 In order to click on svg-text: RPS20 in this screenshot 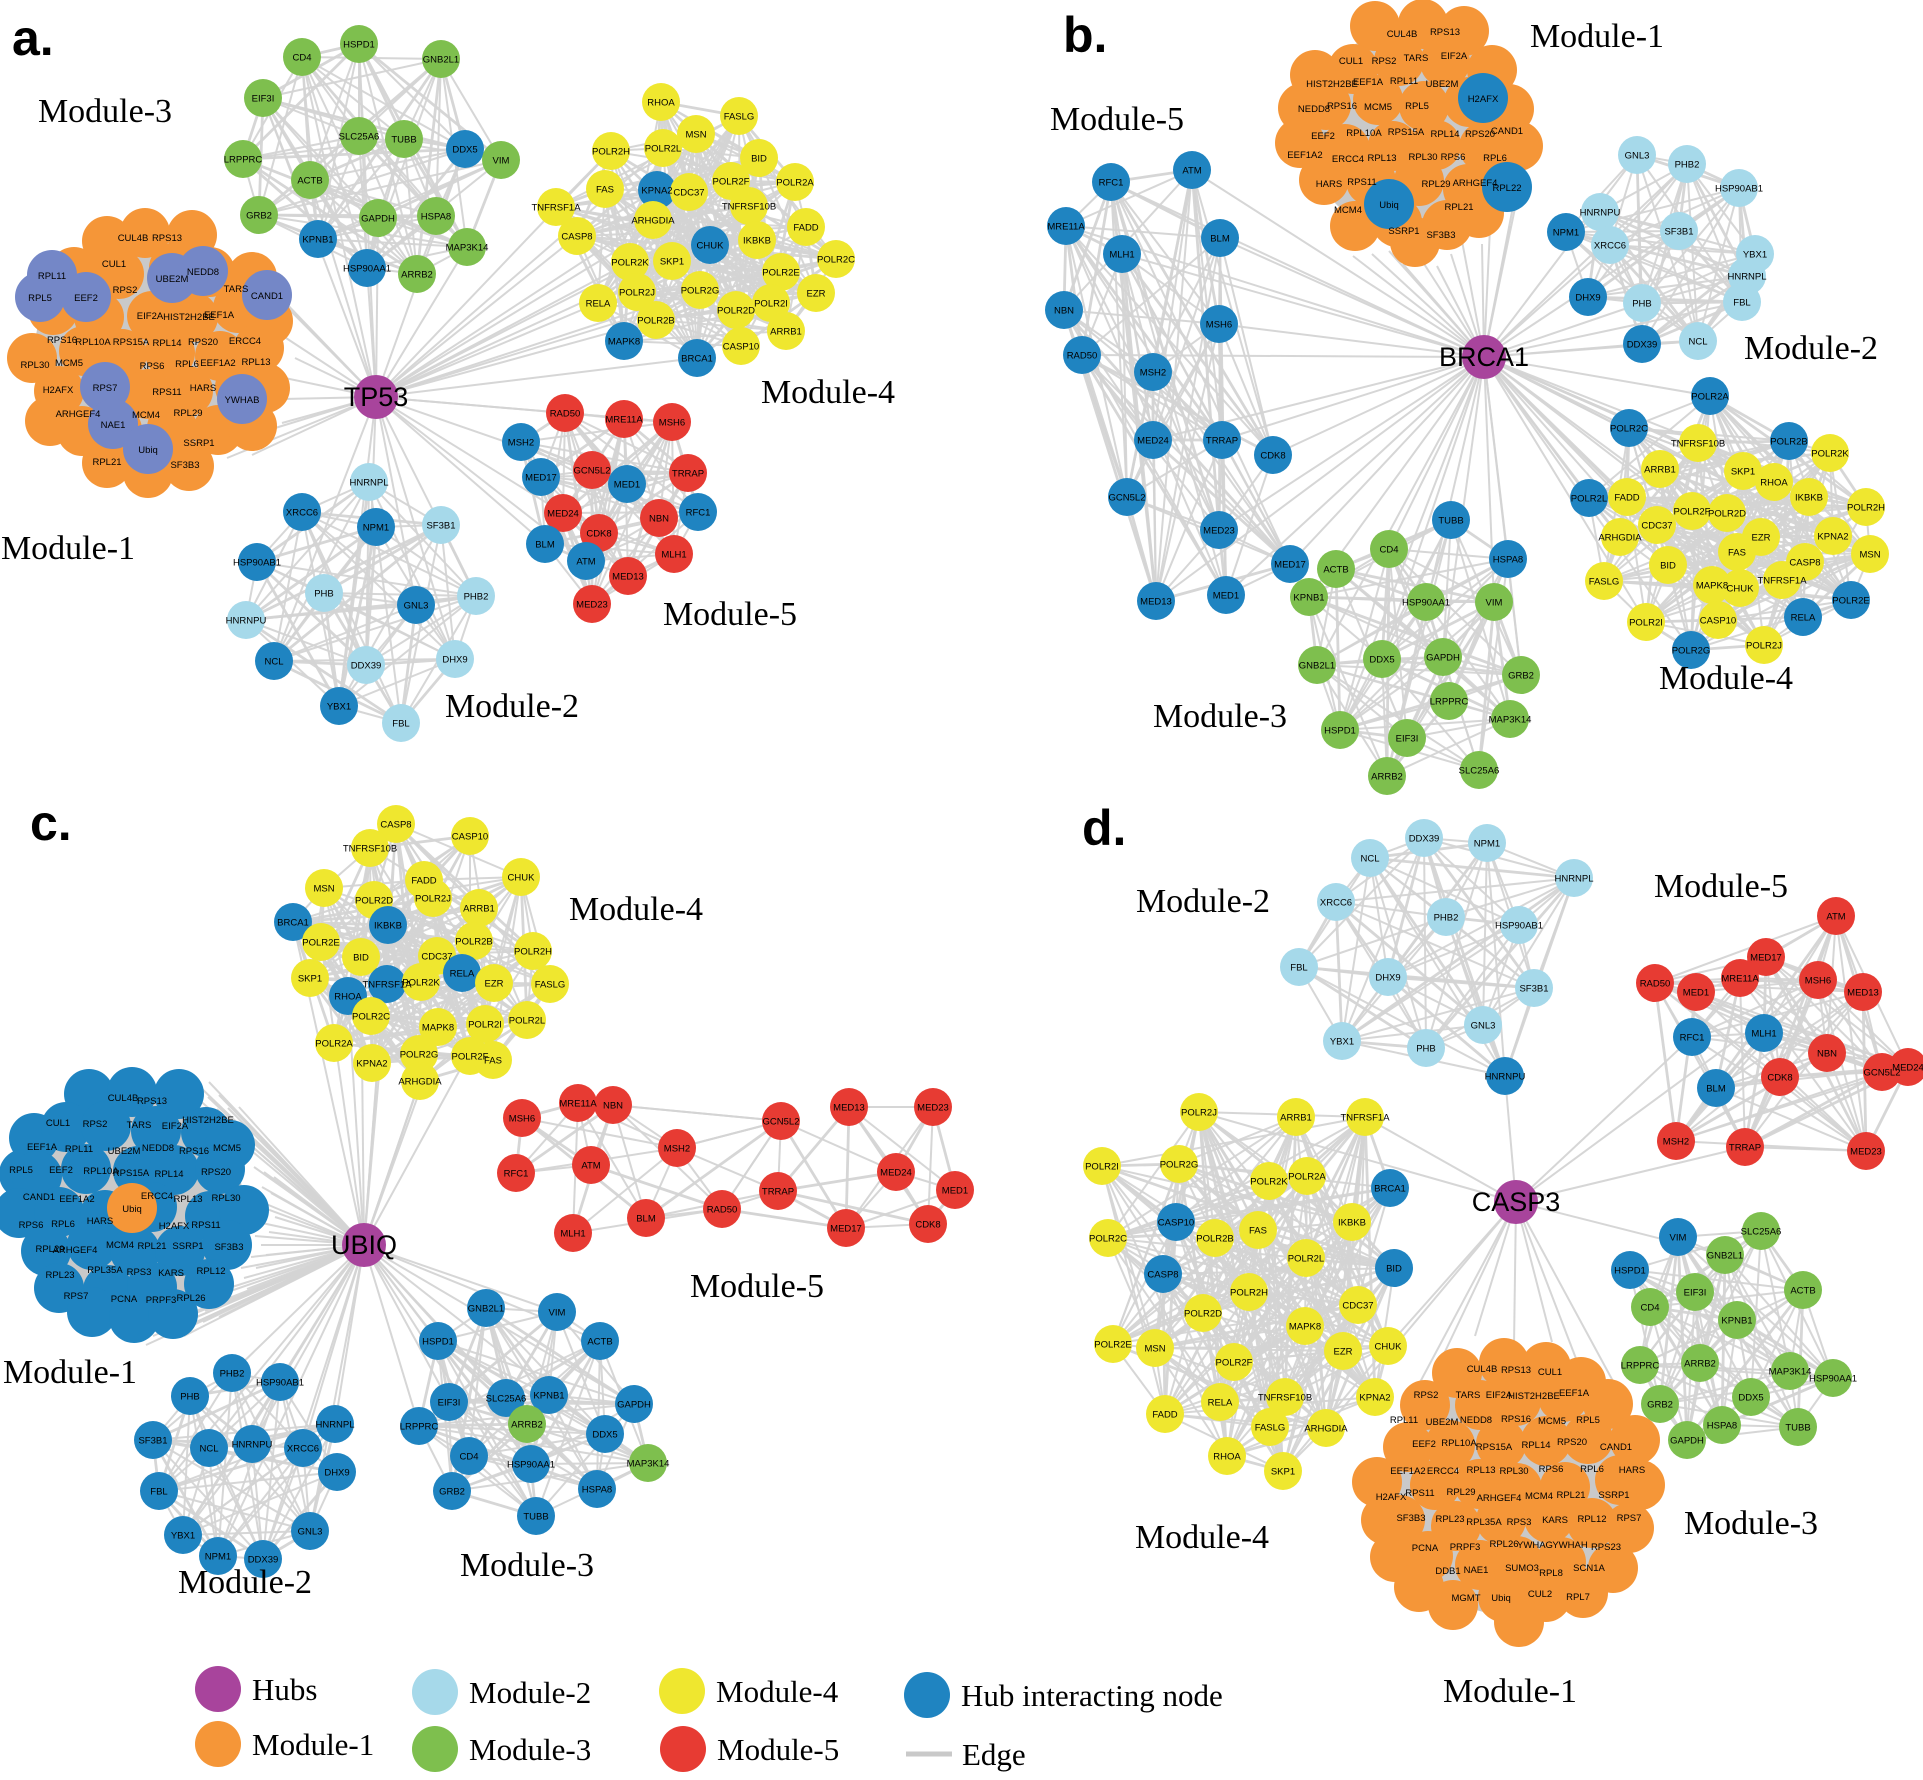, I will do `click(216, 1172)`.